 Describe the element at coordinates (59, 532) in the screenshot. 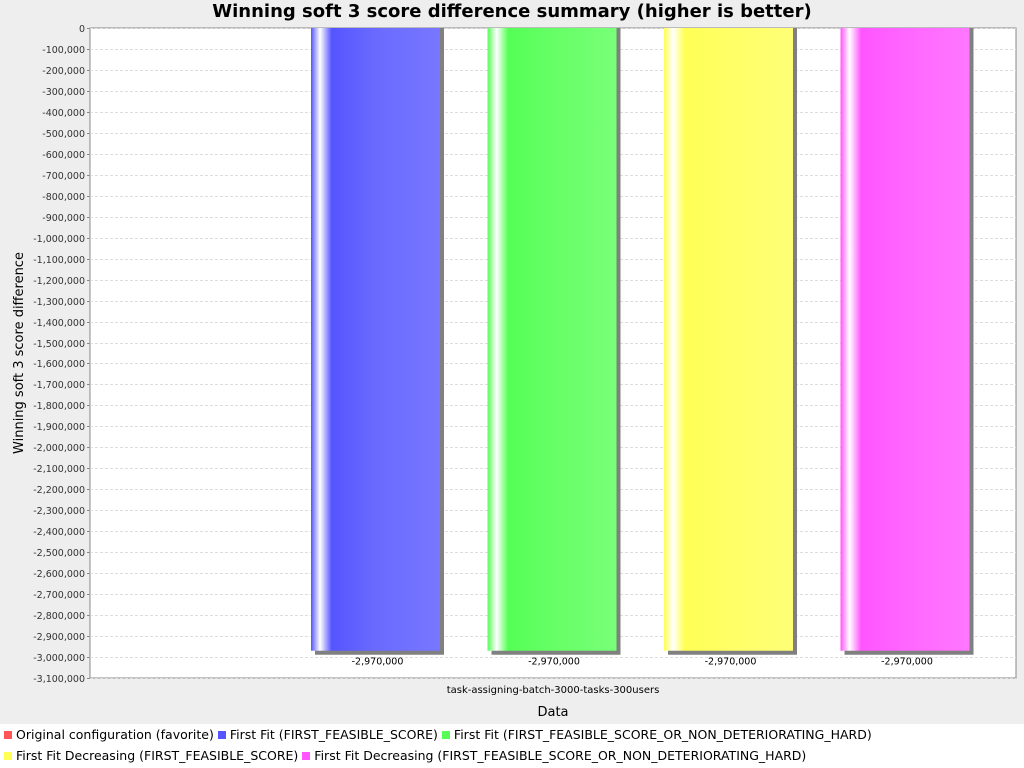

I see `y-tick-label: -2,400,000` at that location.